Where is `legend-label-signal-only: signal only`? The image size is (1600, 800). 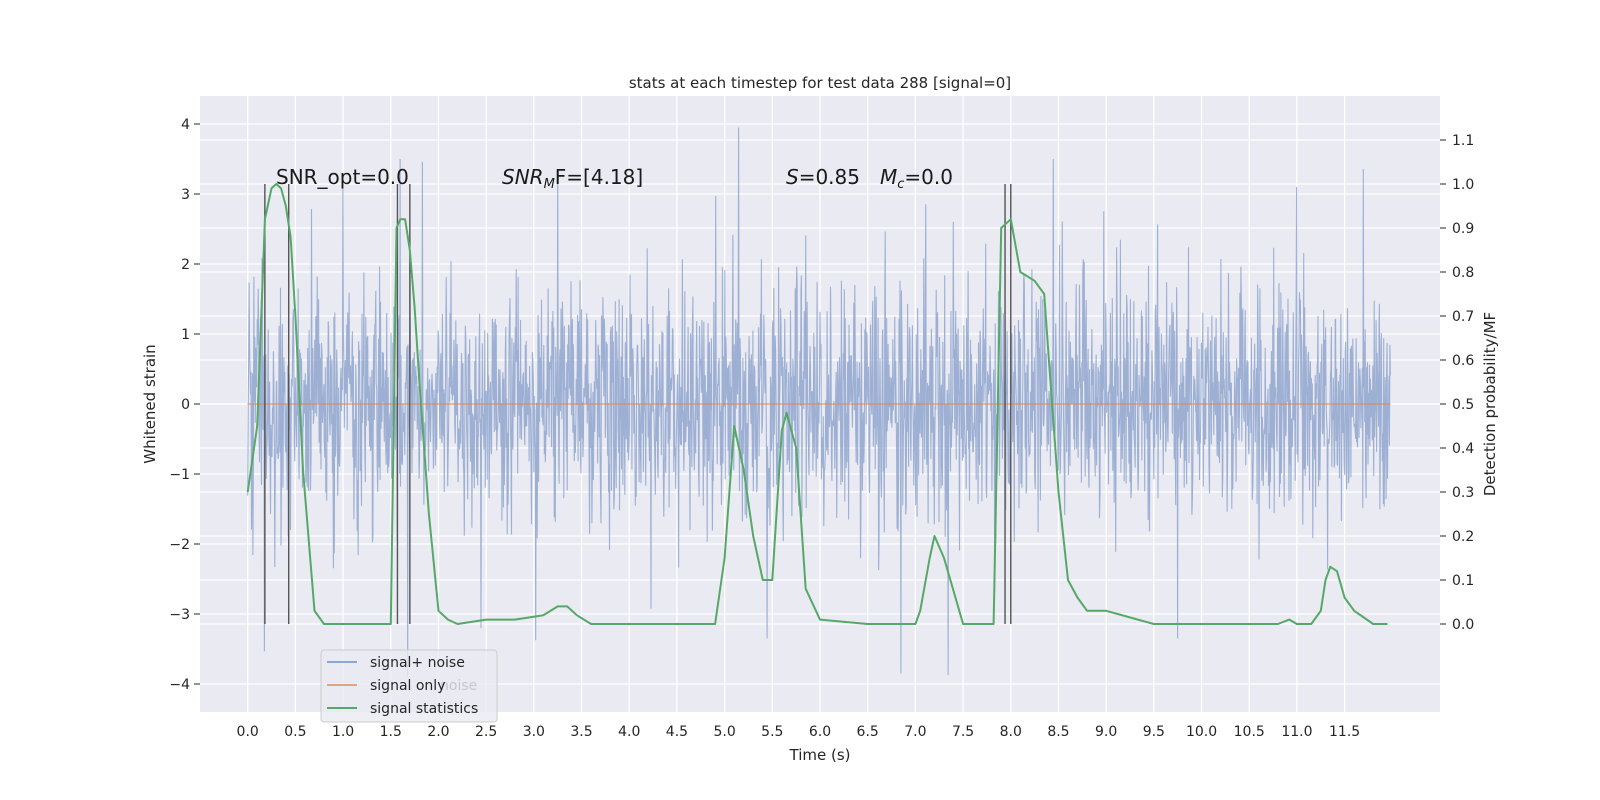
legend-label-signal-only: signal only is located at coordinates (407, 686).